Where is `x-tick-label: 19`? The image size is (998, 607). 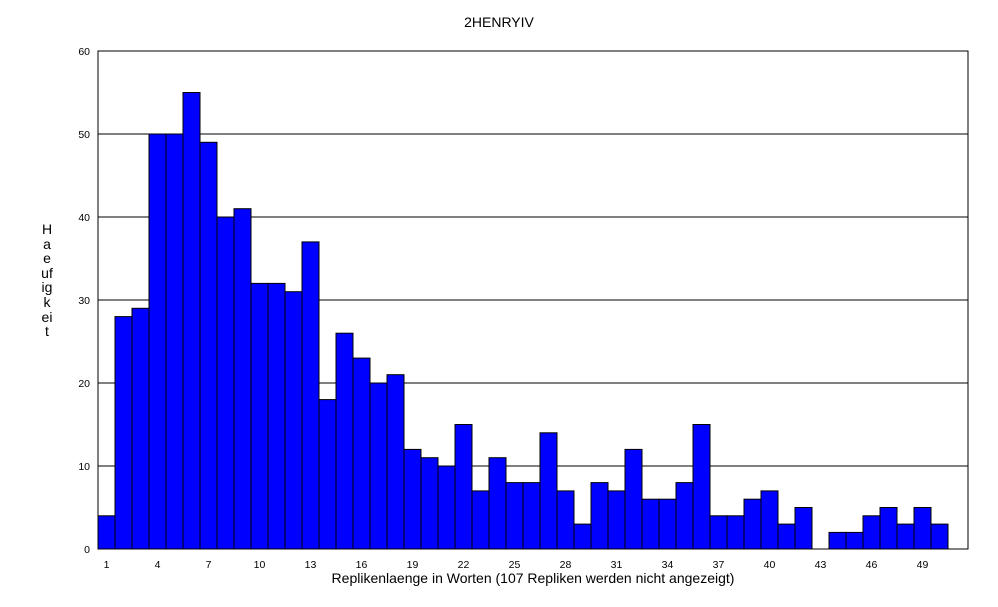 x-tick-label: 19 is located at coordinates (413, 565).